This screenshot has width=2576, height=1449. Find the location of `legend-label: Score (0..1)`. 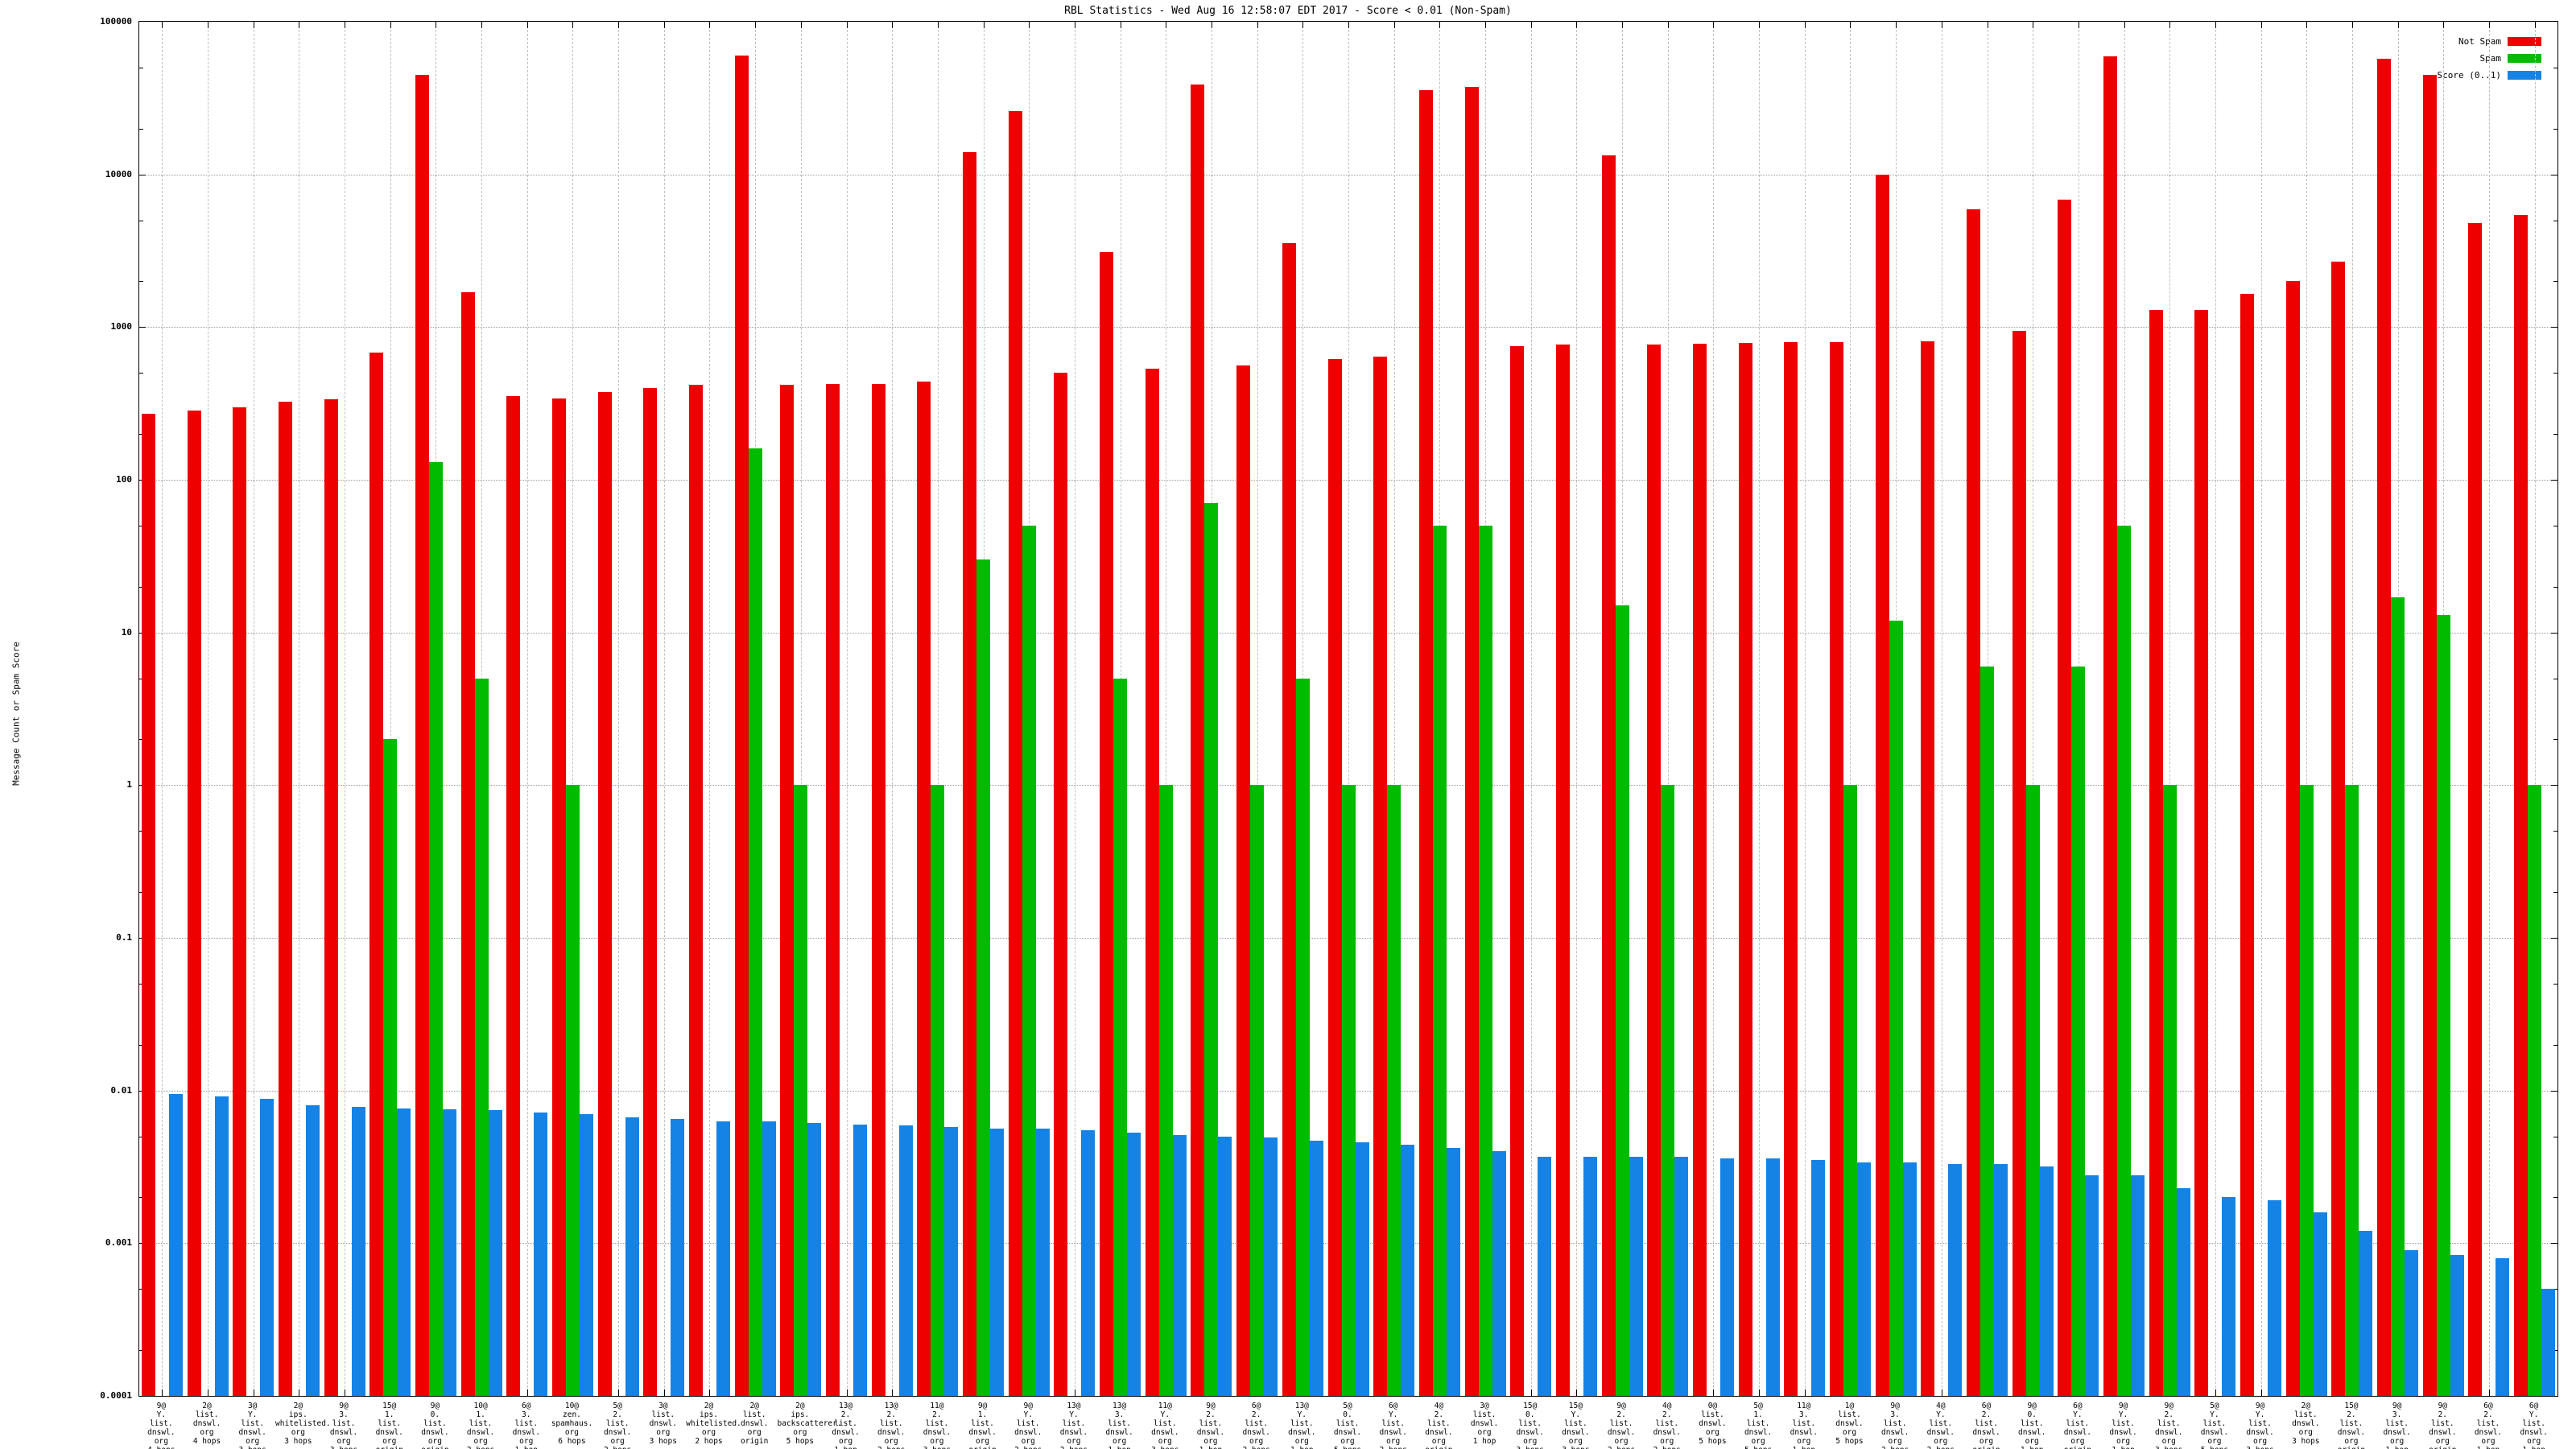

legend-label: Score (0..1) is located at coordinates (2469, 75).